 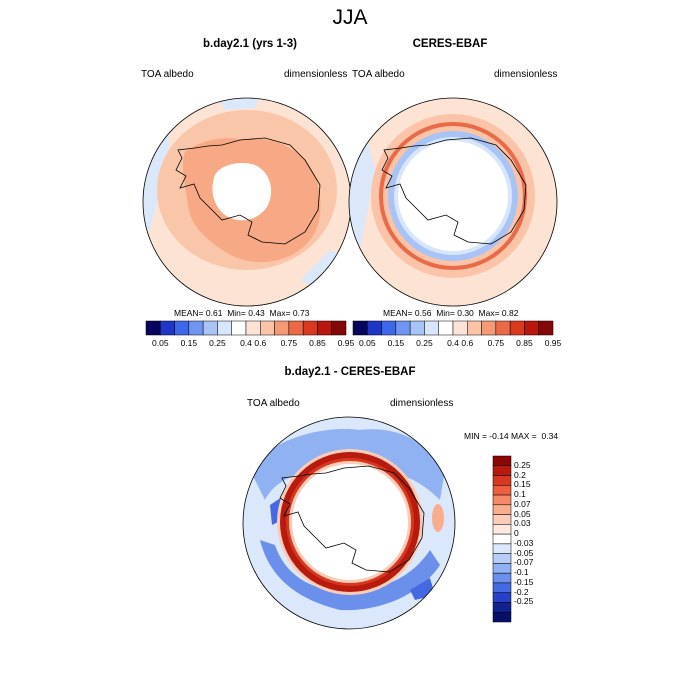 What do you see at coordinates (524, 343) in the screenshot?
I see `obs-colorbar-tick-label: 0.85` at bounding box center [524, 343].